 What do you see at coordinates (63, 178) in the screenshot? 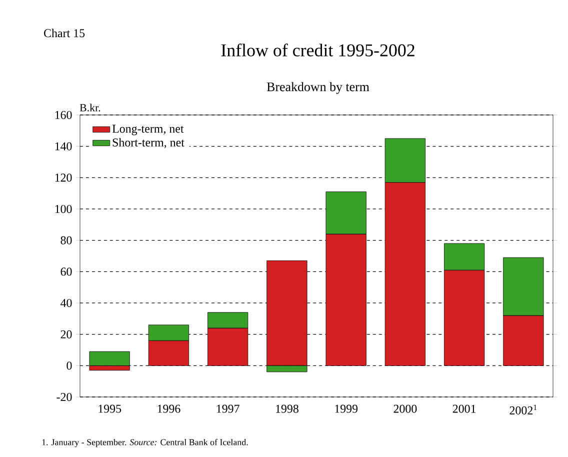
I see `y-tick-label: 120` at bounding box center [63, 178].